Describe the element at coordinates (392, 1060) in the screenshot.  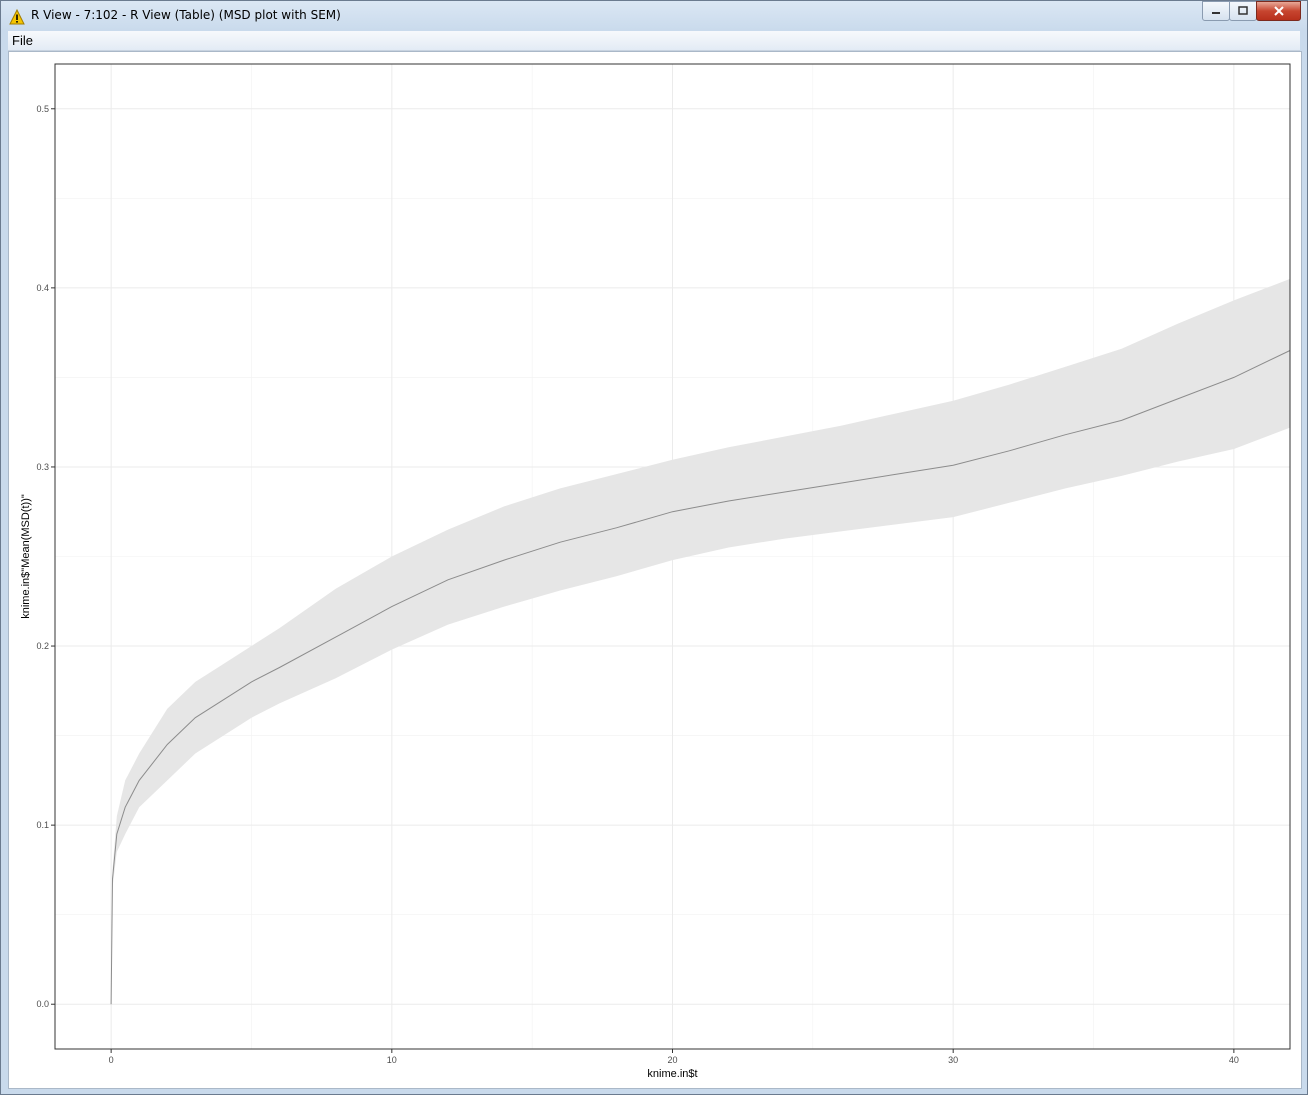
I see `x-tick-label: 10` at that location.